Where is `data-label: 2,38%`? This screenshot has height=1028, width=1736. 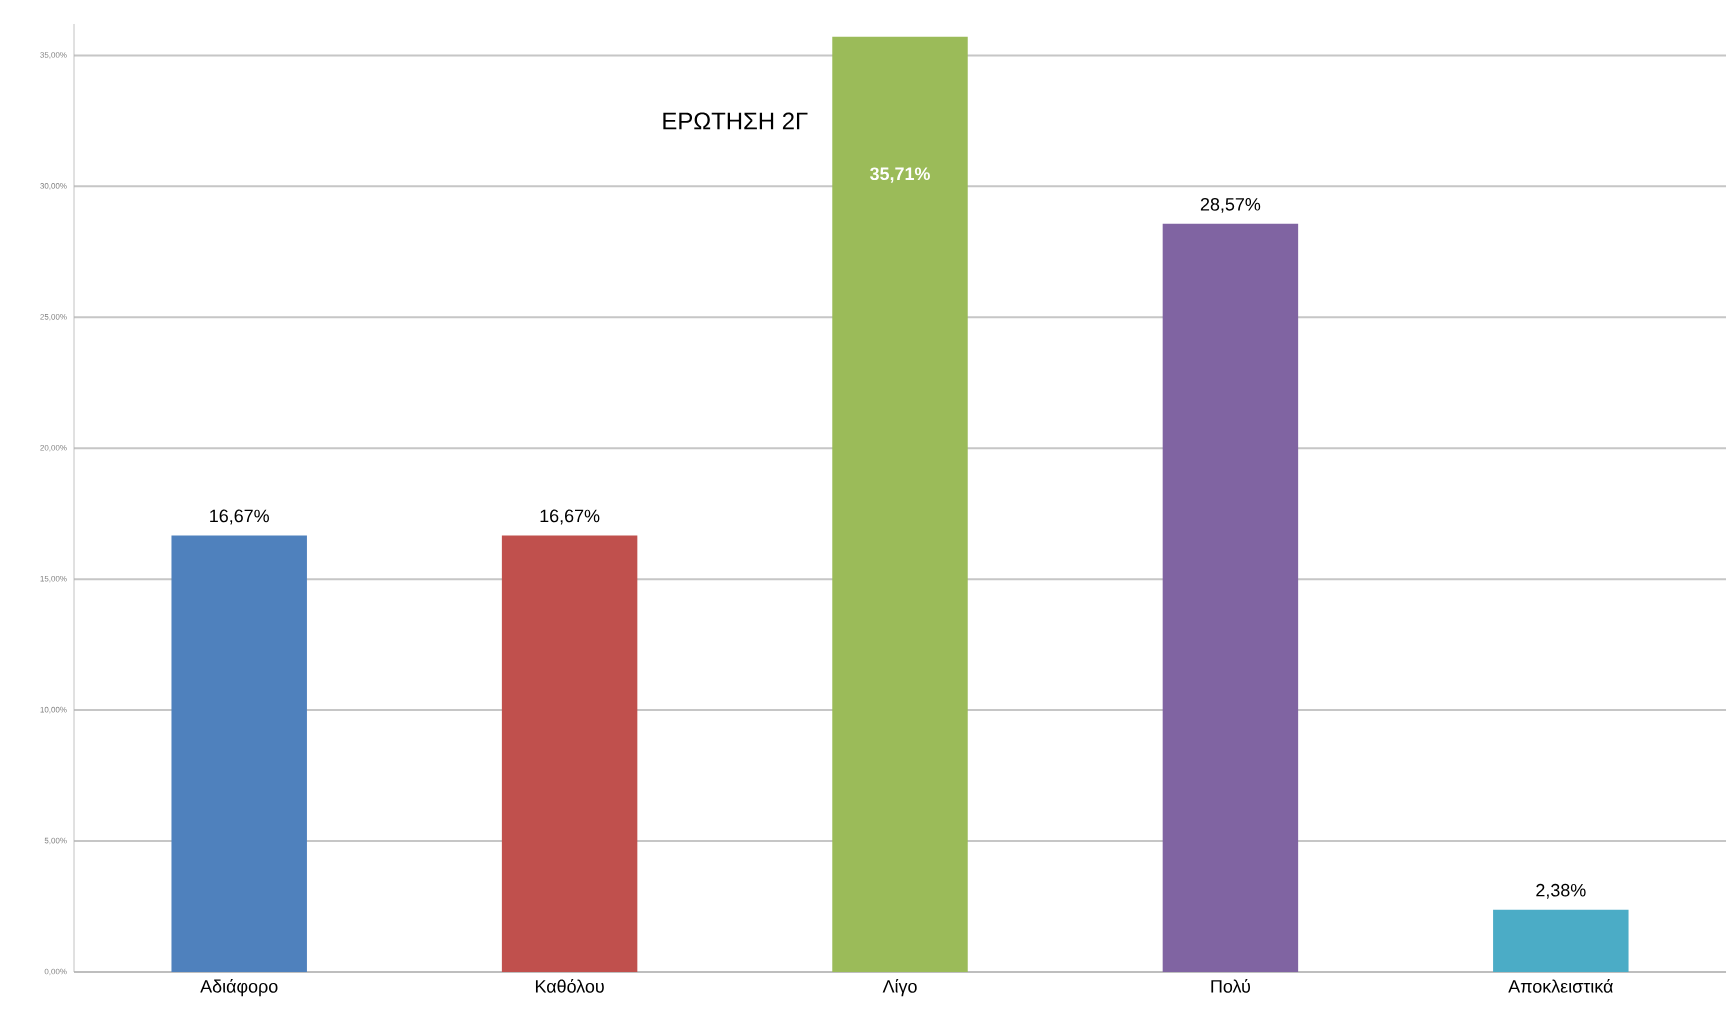
data-label: 2,38% is located at coordinates (1561, 891).